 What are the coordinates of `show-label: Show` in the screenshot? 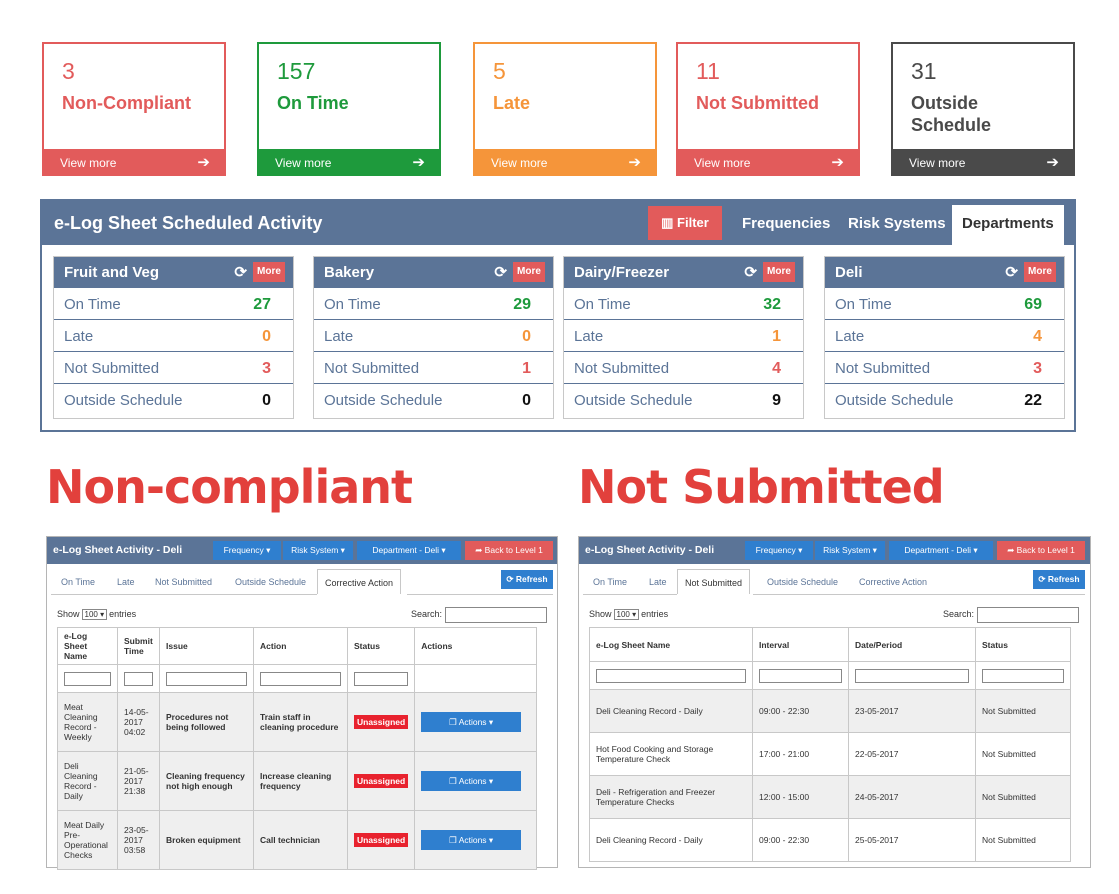 It's located at (600, 614).